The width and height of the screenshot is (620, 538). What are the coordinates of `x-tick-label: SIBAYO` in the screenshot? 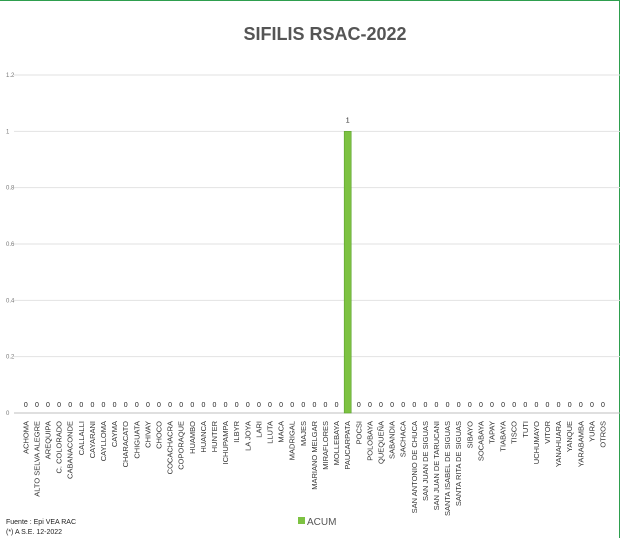 It's located at (469, 435).